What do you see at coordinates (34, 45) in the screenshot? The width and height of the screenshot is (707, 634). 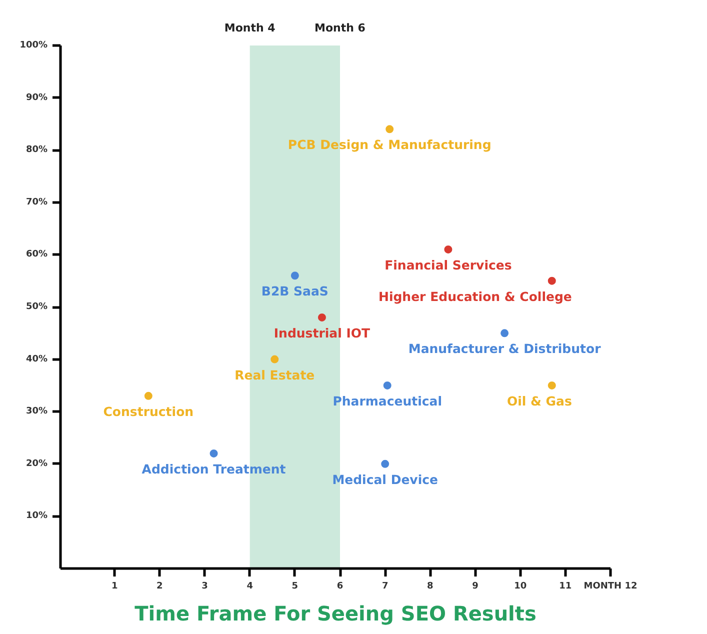 I see `y-tick-label: 100%` at bounding box center [34, 45].